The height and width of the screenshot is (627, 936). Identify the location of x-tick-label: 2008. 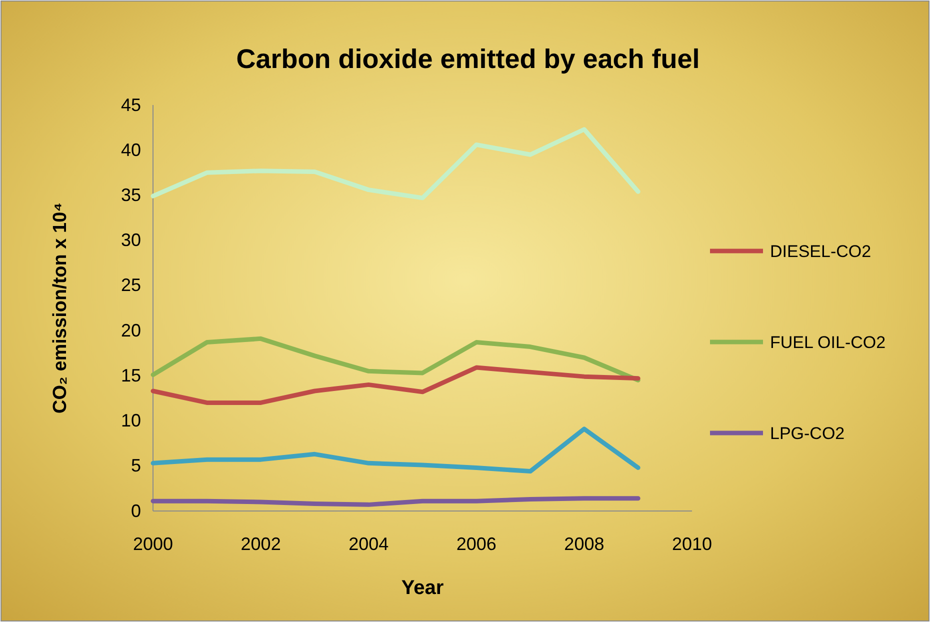
(584, 544).